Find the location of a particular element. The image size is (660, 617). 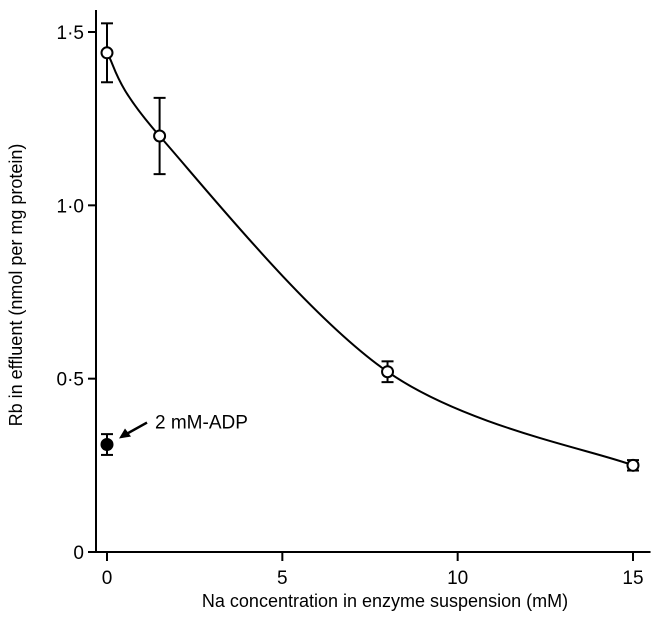

data-point-filled is located at coordinates (107, 445).